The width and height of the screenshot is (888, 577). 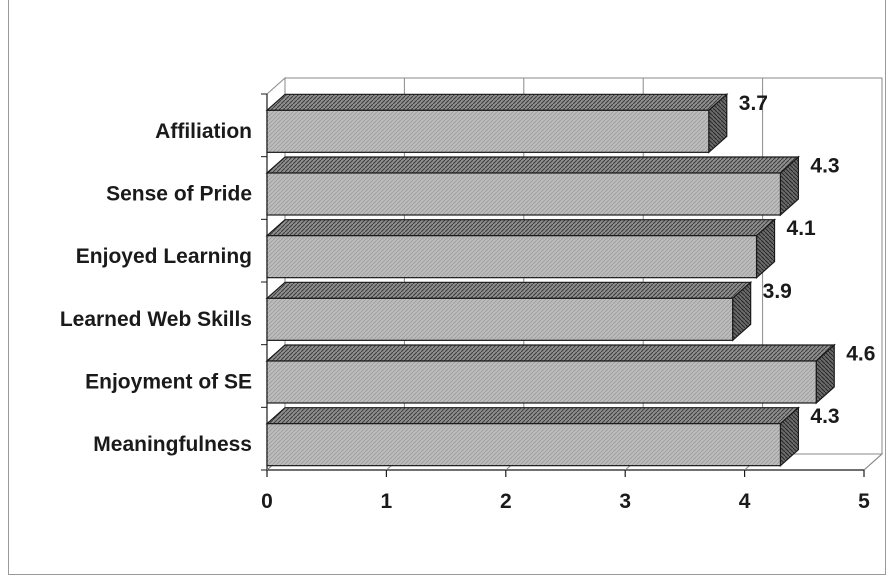 What do you see at coordinates (777, 291) in the screenshot?
I see `data-label-learned-web-skills: 3.9` at bounding box center [777, 291].